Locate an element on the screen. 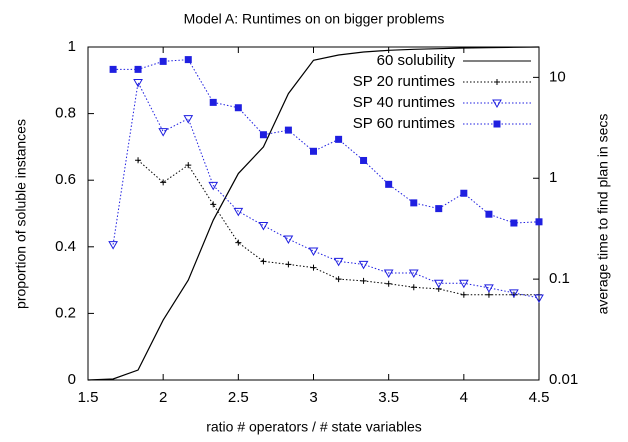 The width and height of the screenshot is (628, 442). y2-tick-label: 0.1 is located at coordinates (559, 278).